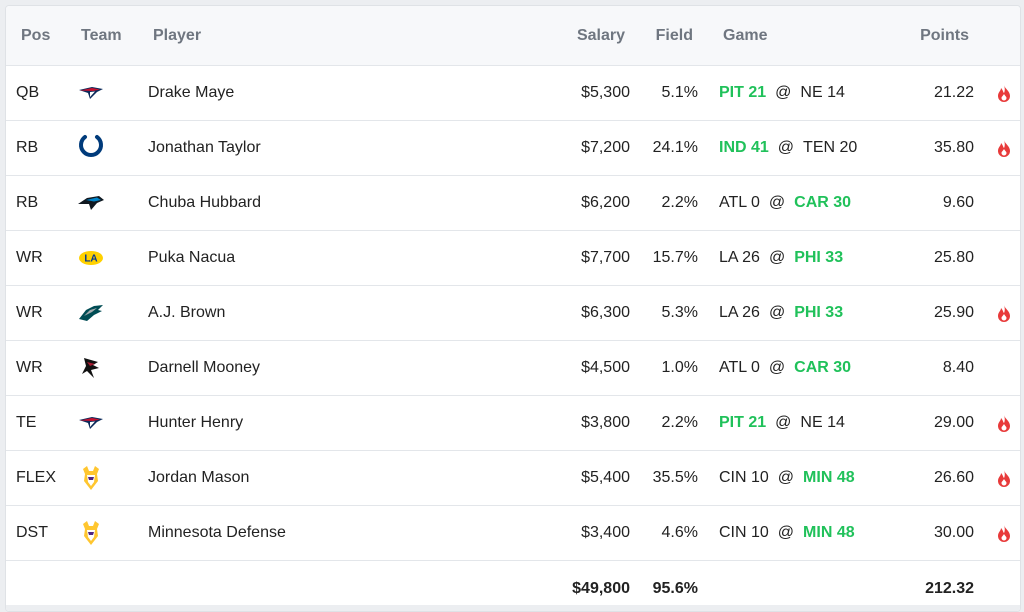  Describe the element at coordinates (679, 312) in the screenshot. I see `field-cell: 5.3%` at that location.